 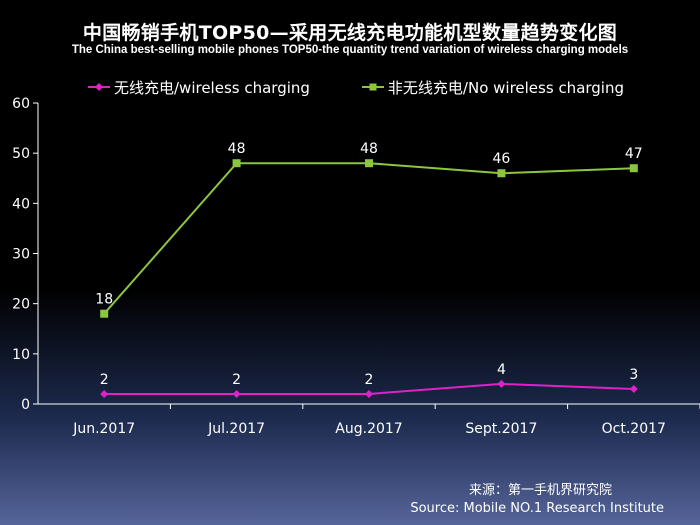 What do you see at coordinates (212, 87) in the screenshot?
I see `legend-label-wireless: 无线充电/wireless charging` at bounding box center [212, 87].